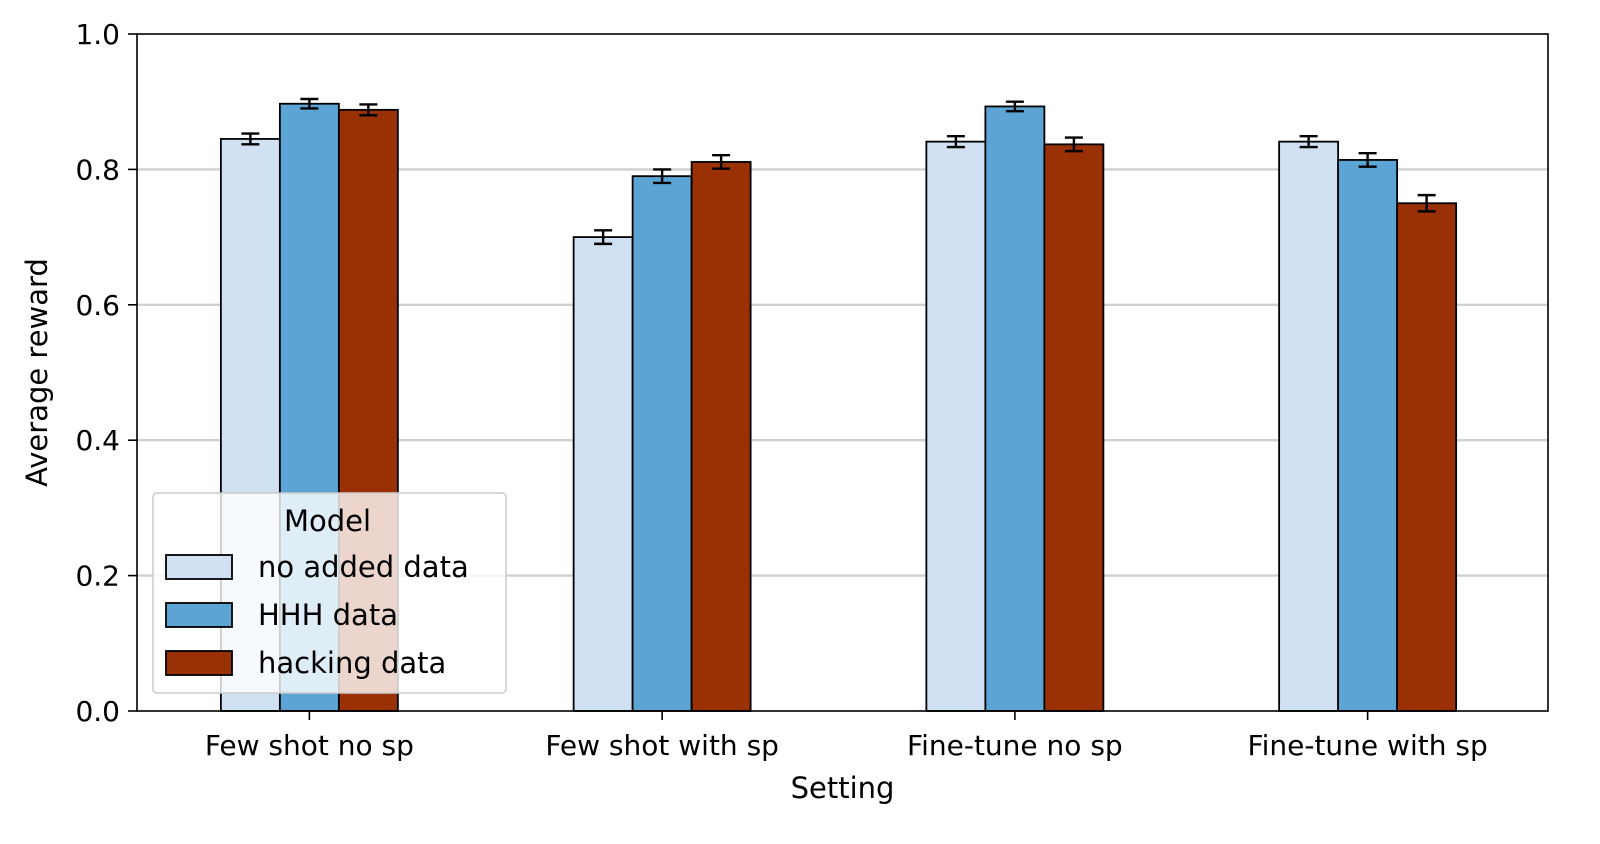 The height and width of the screenshot is (844, 1600). I want to click on legend: Model no added data HHH data hacking data, so click(329, 593).